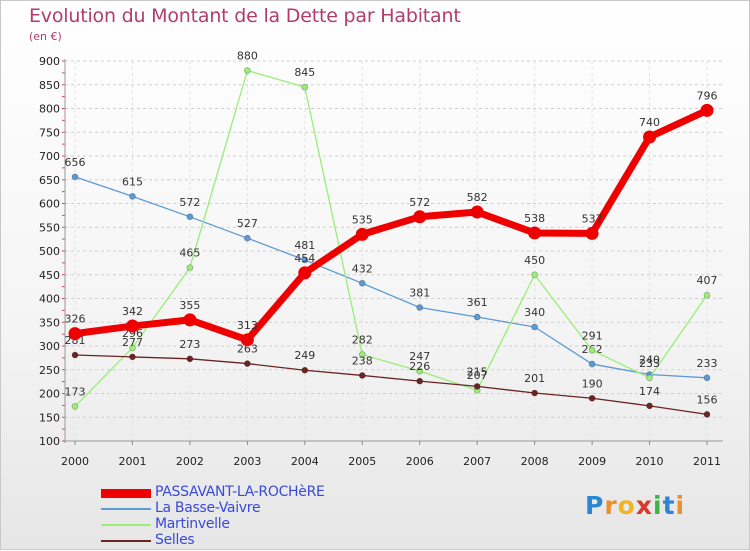 The height and width of the screenshot is (551, 750). I want to click on data-label: 537, so click(592, 218).